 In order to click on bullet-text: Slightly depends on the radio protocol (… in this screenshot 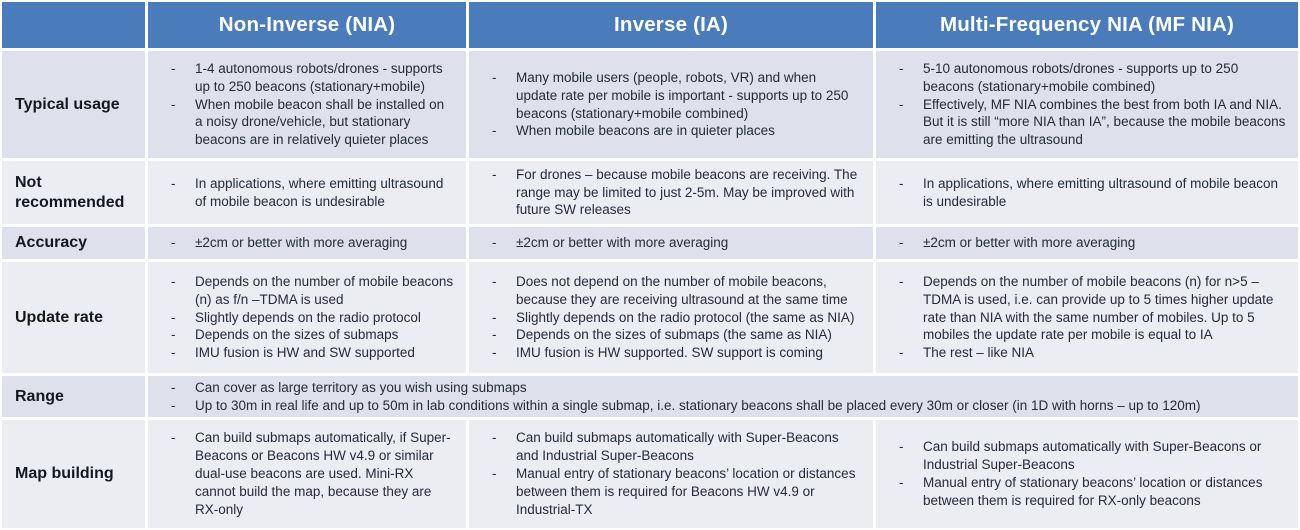, I will do `click(685, 317)`.